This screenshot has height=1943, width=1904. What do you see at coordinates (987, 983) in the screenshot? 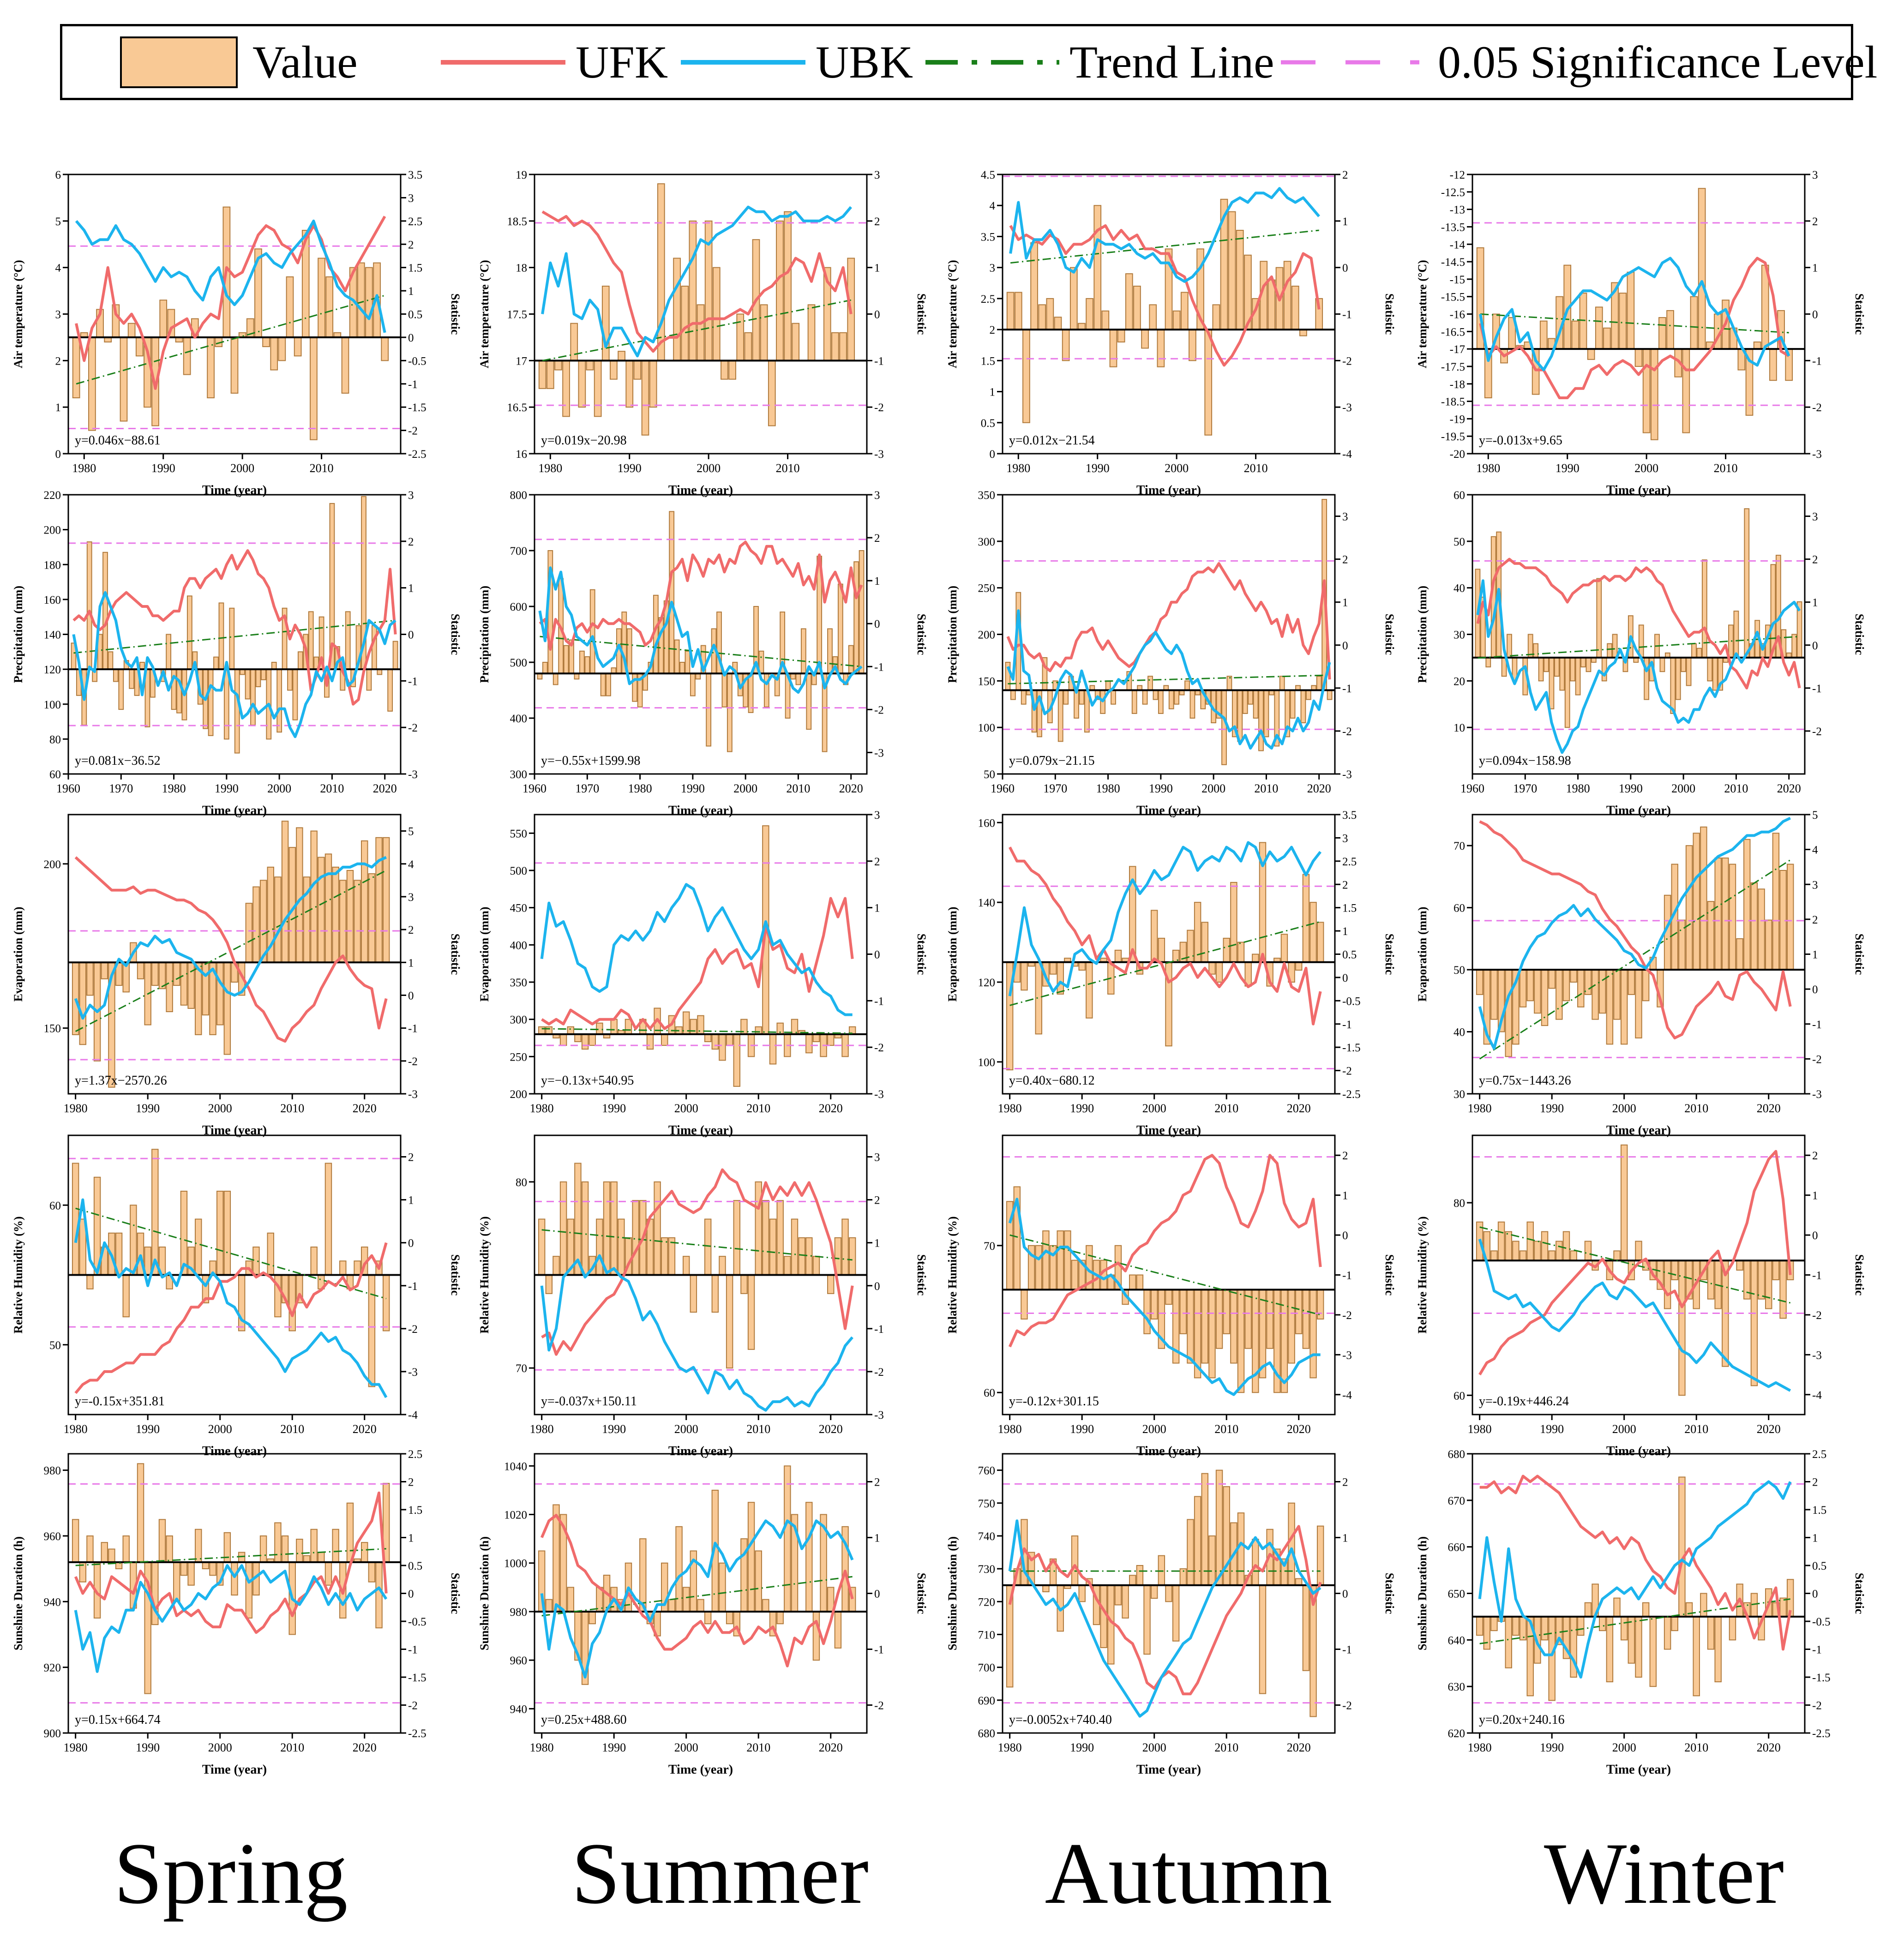
I see `y-tick-label: 120` at bounding box center [987, 983].